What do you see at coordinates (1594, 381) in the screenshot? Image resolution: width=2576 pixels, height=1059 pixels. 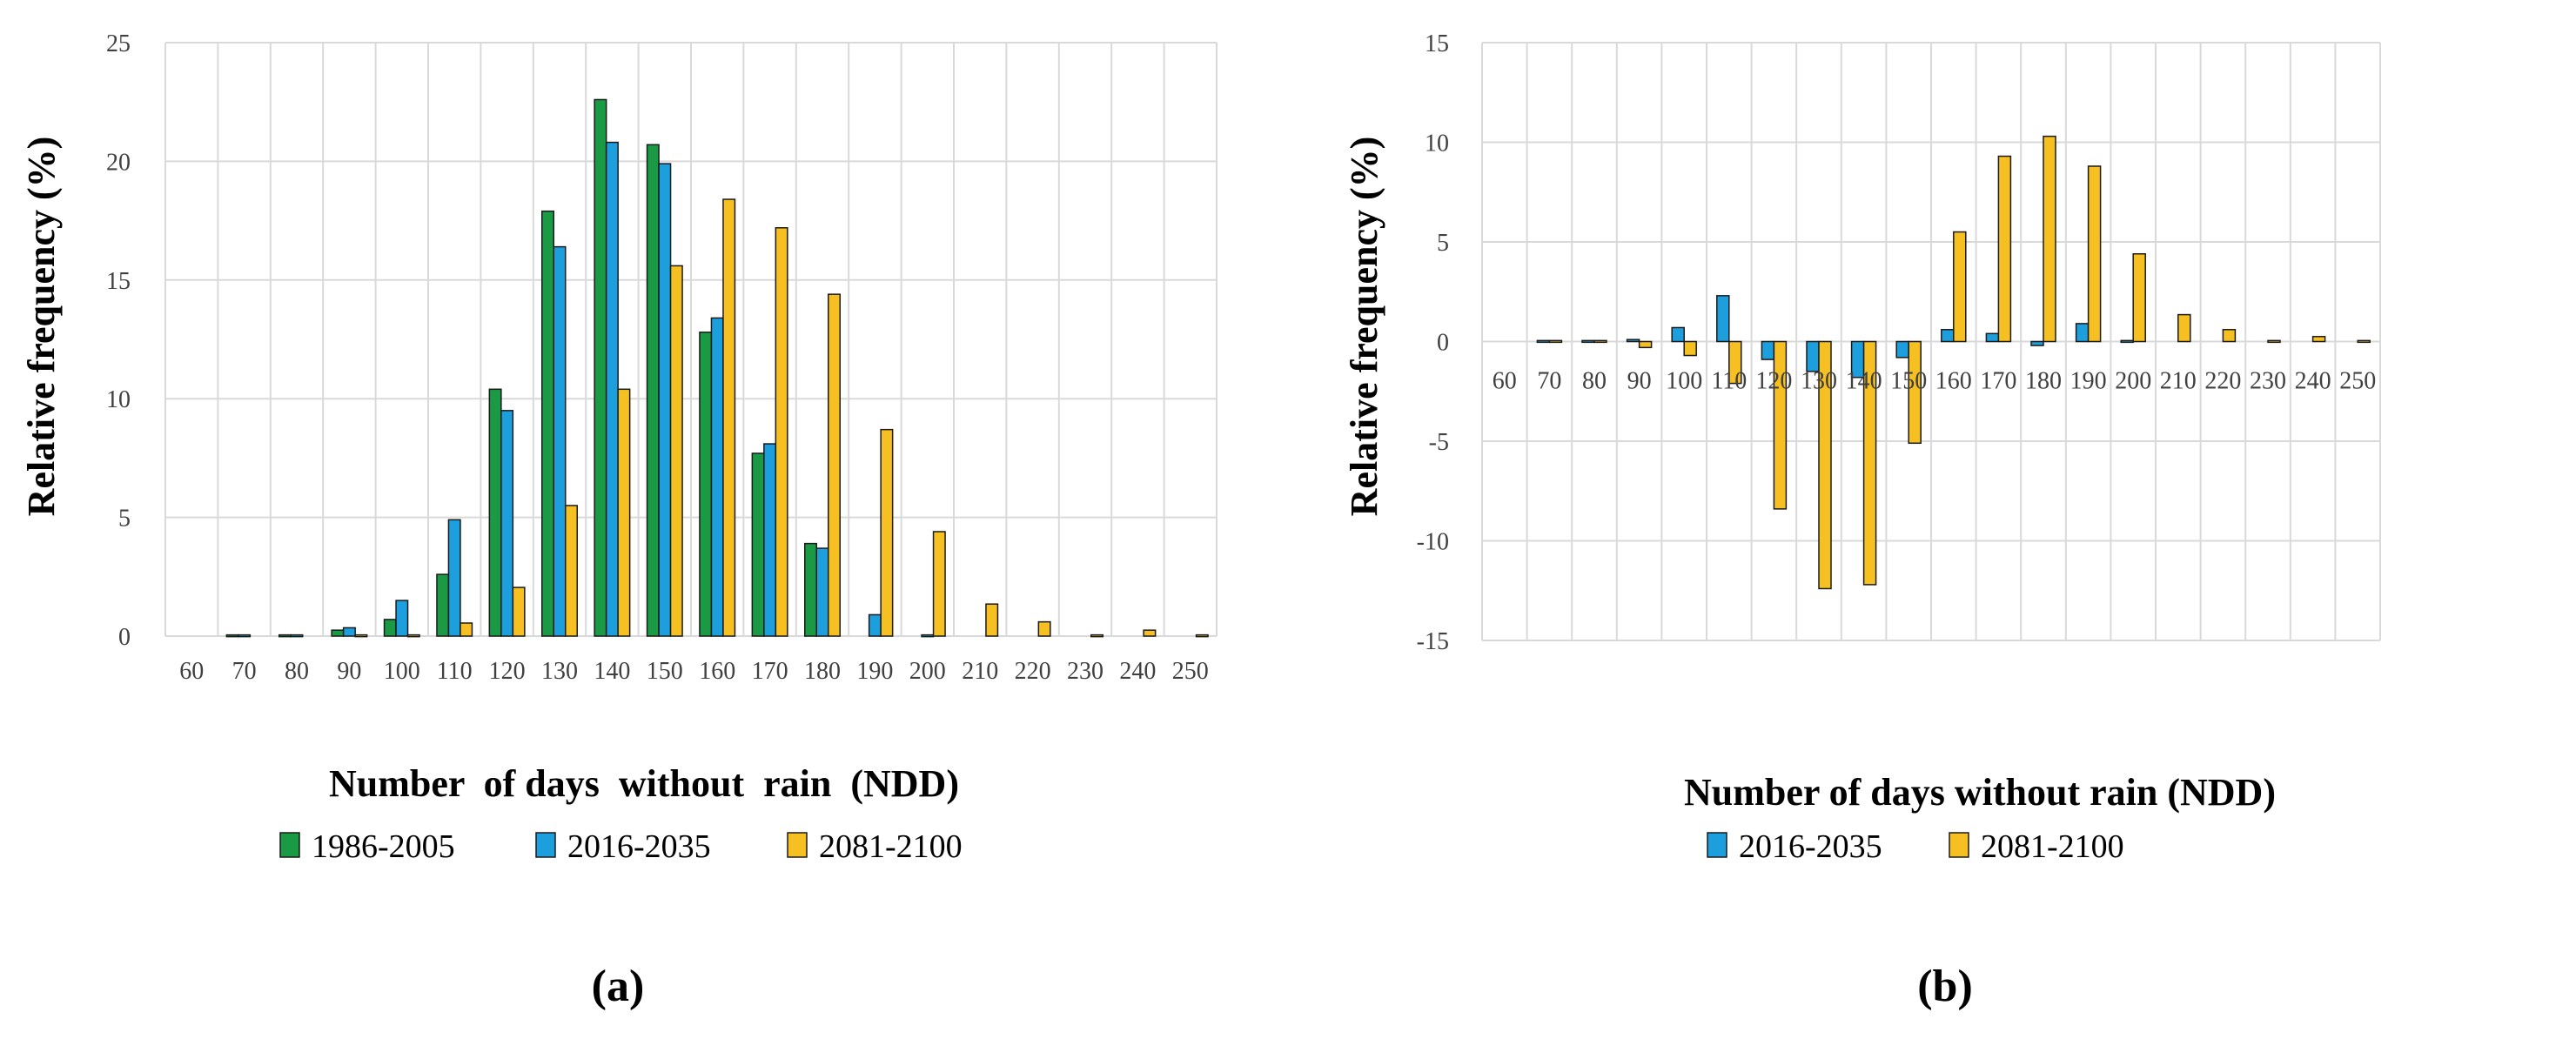 I see `chart-b-x-tick-80: 80` at bounding box center [1594, 381].